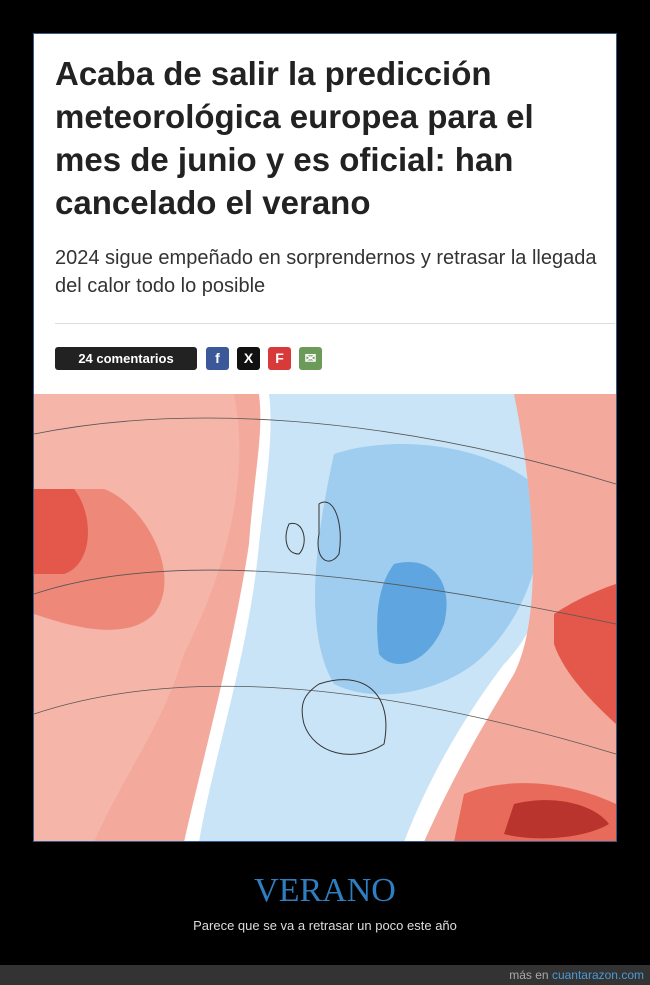 The image size is (650, 985). Describe the element at coordinates (217, 358) in the screenshot. I see `facebook-share: f` at that location.